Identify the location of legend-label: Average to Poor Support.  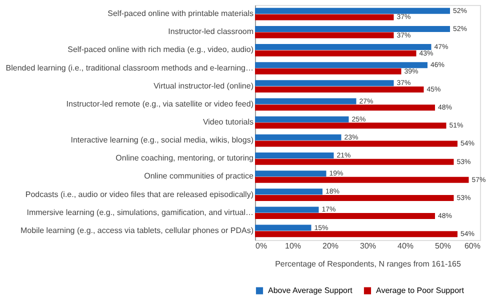
(420, 290).